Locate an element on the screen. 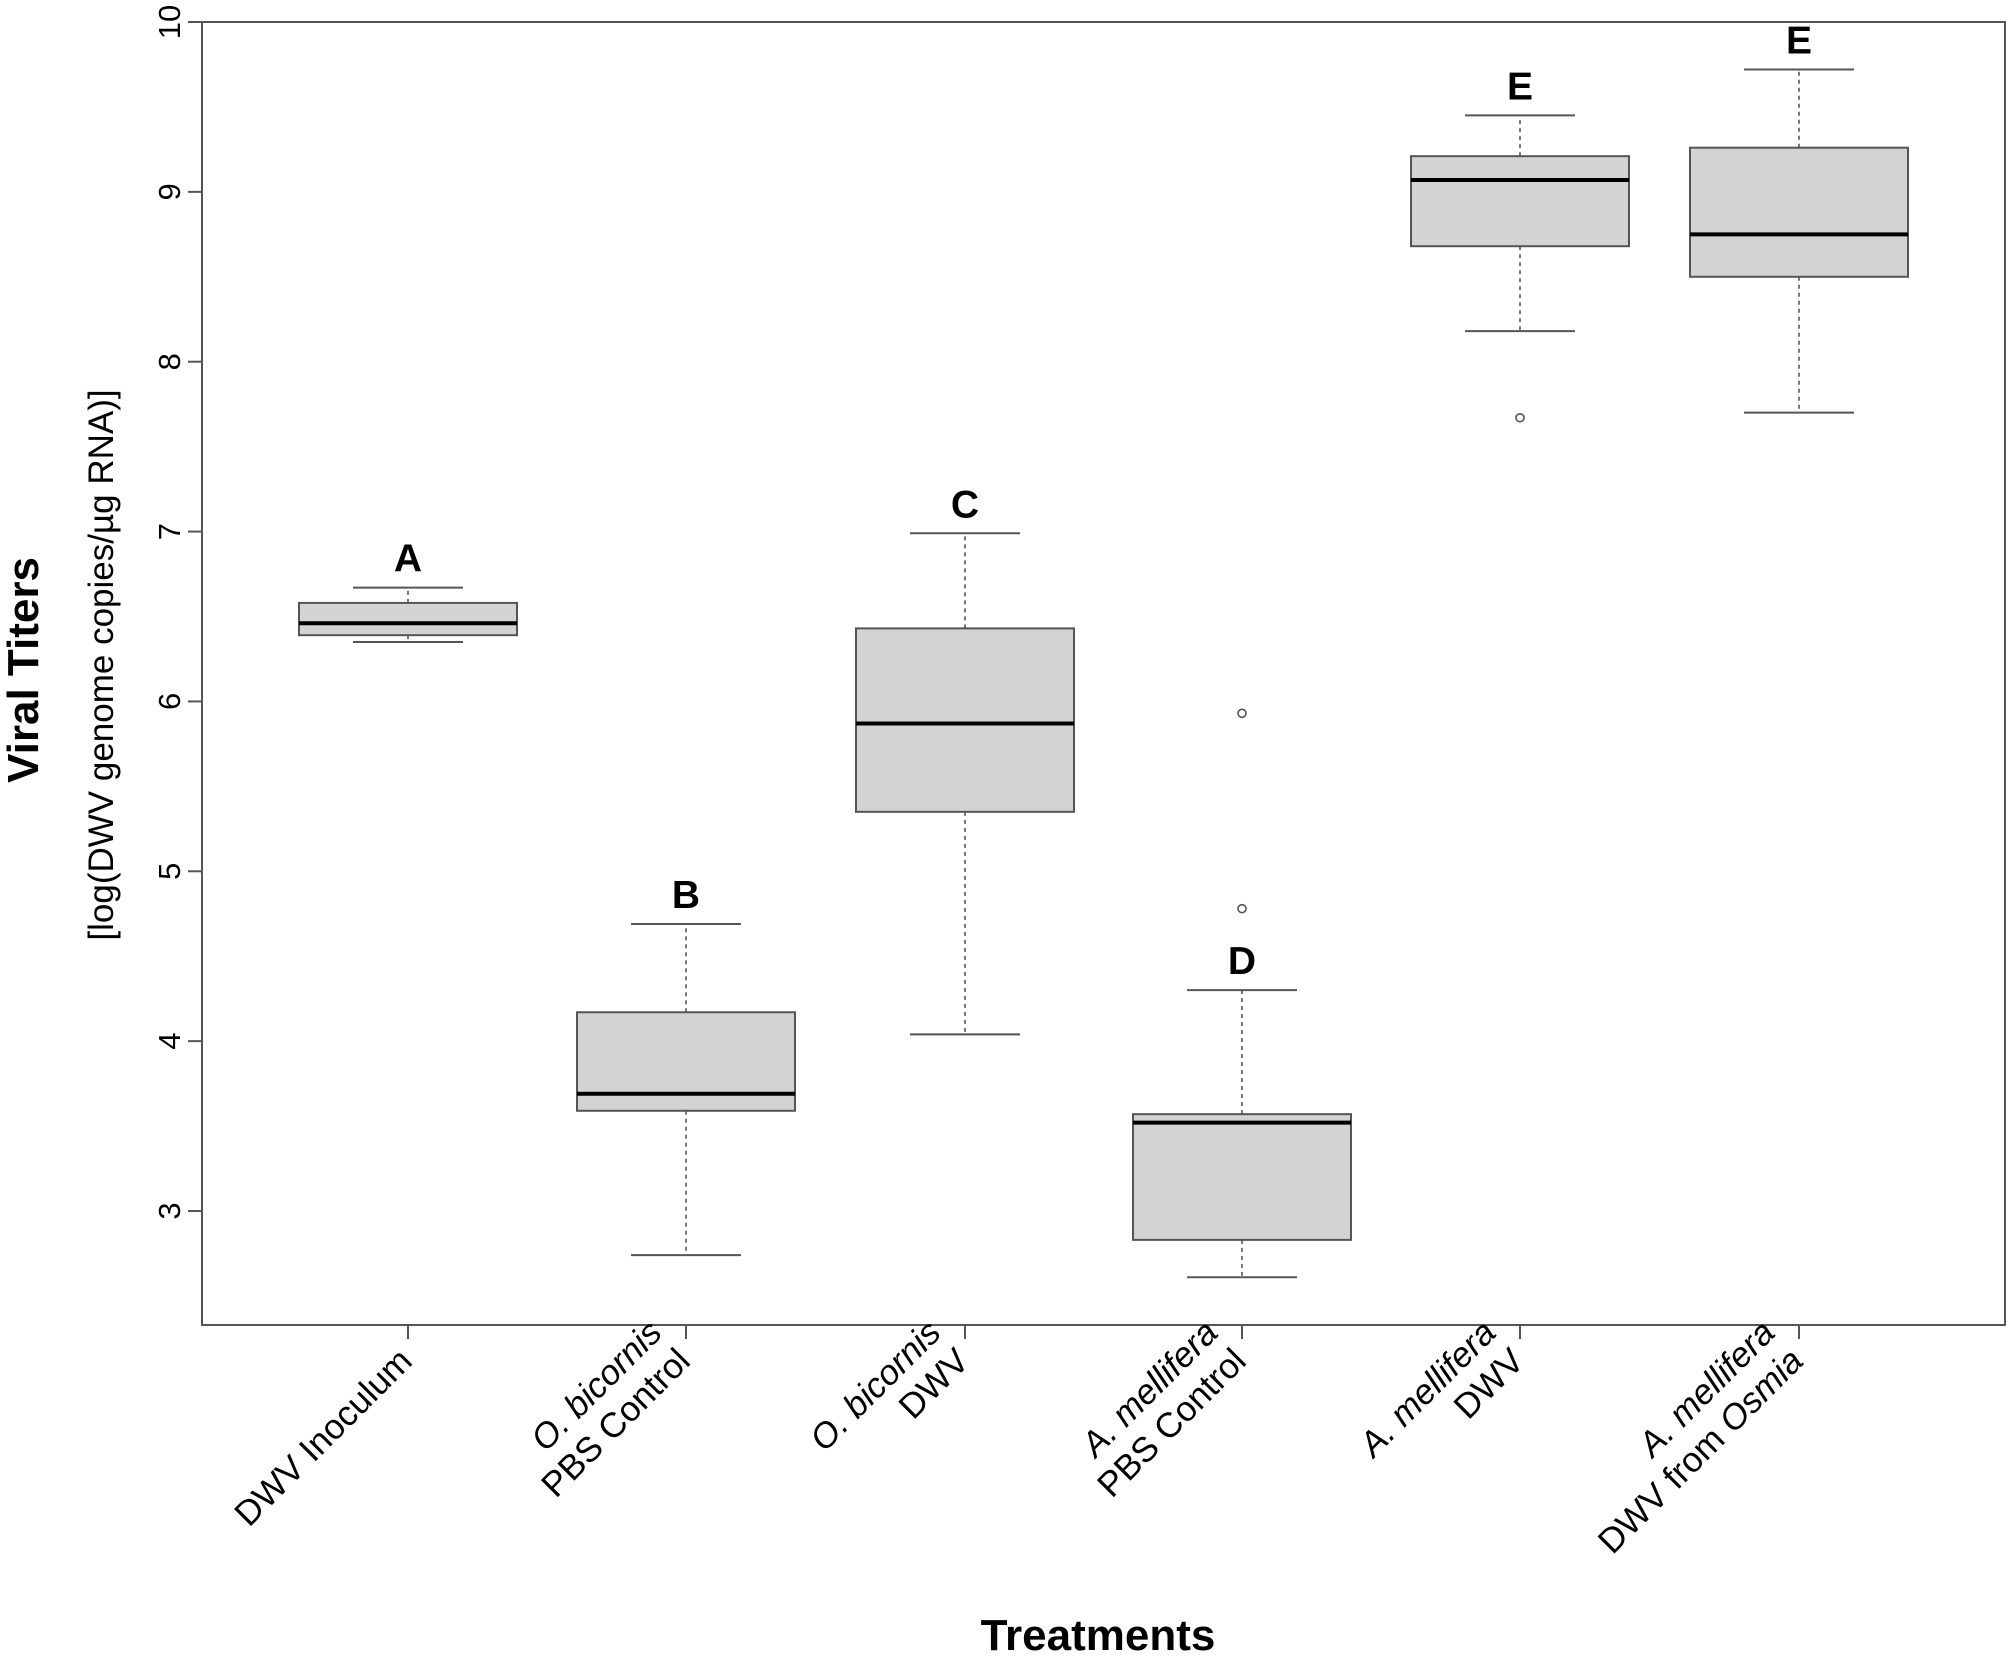 This screenshot has height=1667, width=2008. category-label: A. melliferaDWV from Osmia is located at coordinates (1686, 1437).